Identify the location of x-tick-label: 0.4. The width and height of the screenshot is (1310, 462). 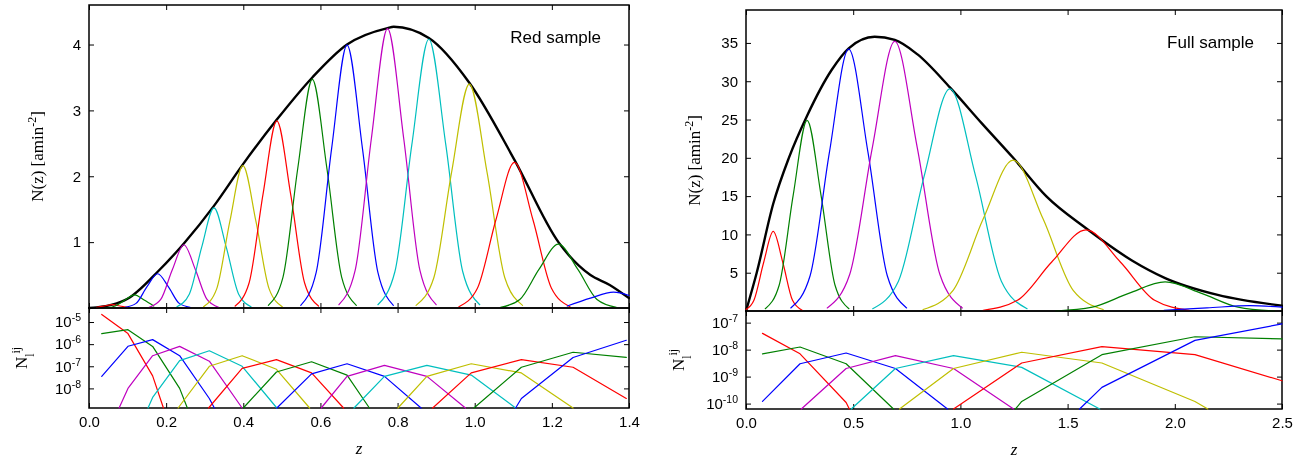
(244, 421).